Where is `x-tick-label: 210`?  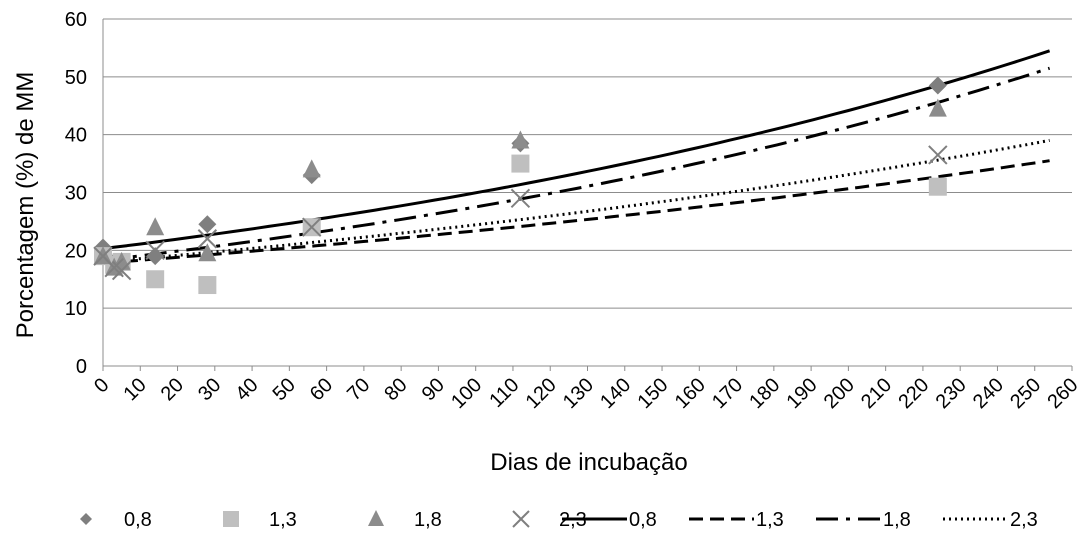
x-tick-label: 210 is located at coordinates (876, 393).